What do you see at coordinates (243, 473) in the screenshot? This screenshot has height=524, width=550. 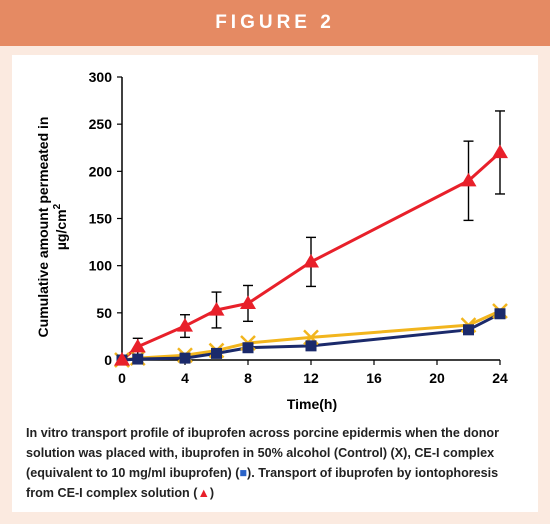 I see `square-legend-symbol: ■` at bounding box center [243, 473].